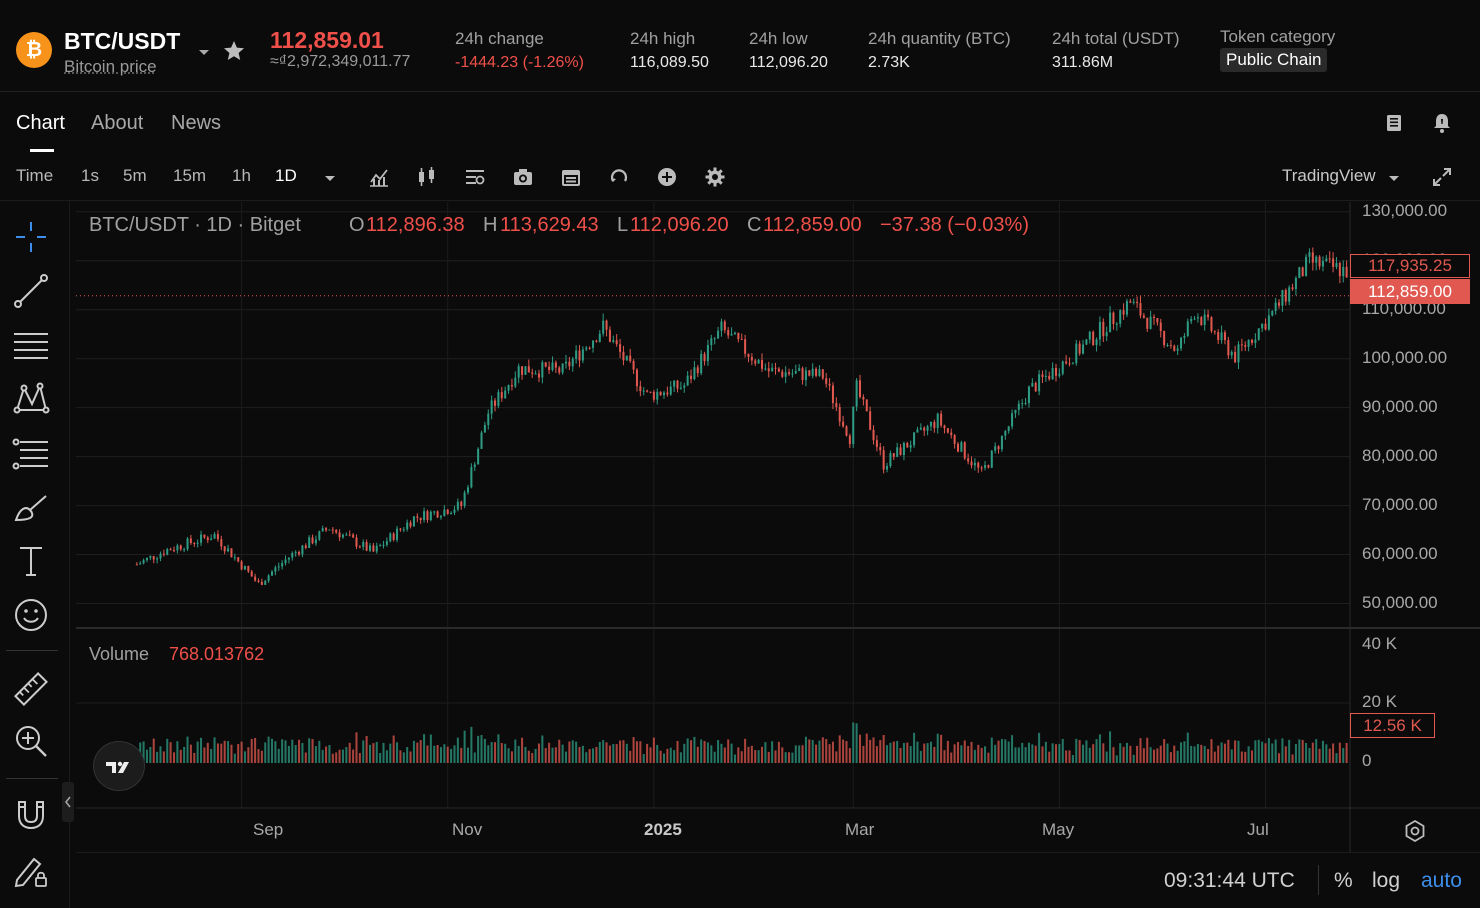  Describe the element at coordinates (31, 871) in the screenshot. I see `lock-drawings-icon` at that location.